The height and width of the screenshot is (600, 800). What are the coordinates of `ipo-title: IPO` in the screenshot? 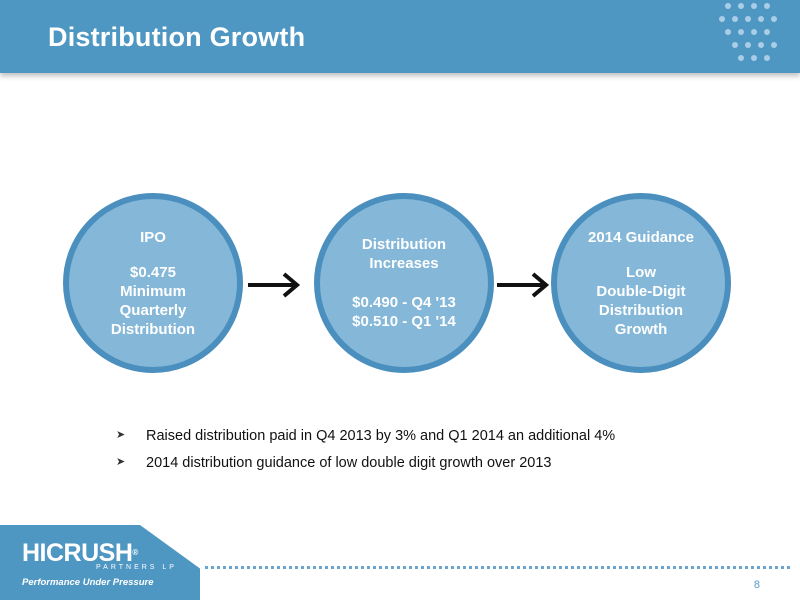 It's located at (153, 237).